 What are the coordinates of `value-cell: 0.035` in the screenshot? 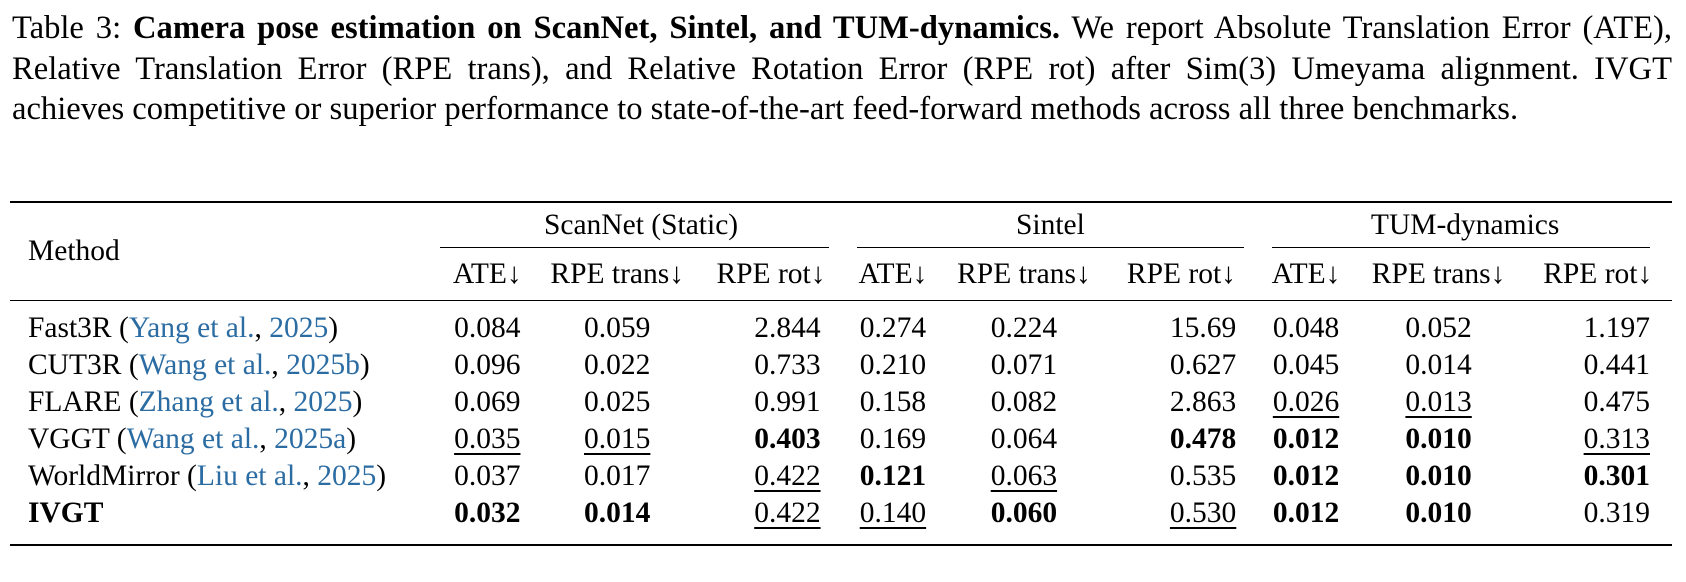 It's located at (487, 439).